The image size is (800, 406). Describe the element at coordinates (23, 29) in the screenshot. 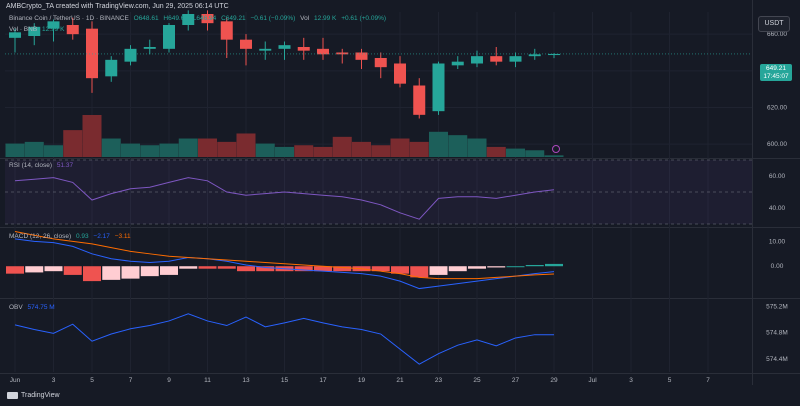

I see `vol-bnb-label: Vol · BNB` at that location.